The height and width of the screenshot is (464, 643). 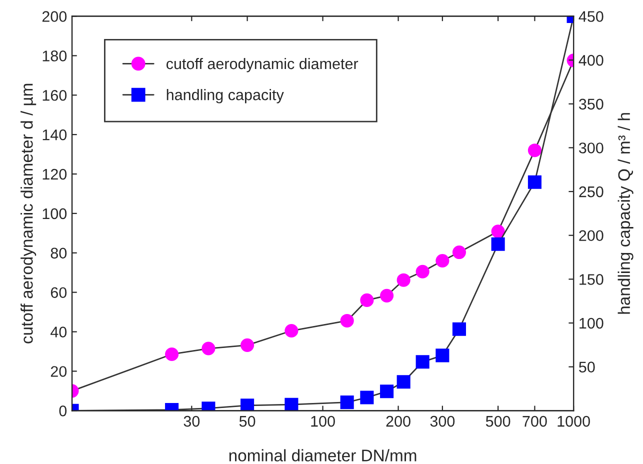 I want to click on y2-tick-label: 350, so click(x=591, y=104).